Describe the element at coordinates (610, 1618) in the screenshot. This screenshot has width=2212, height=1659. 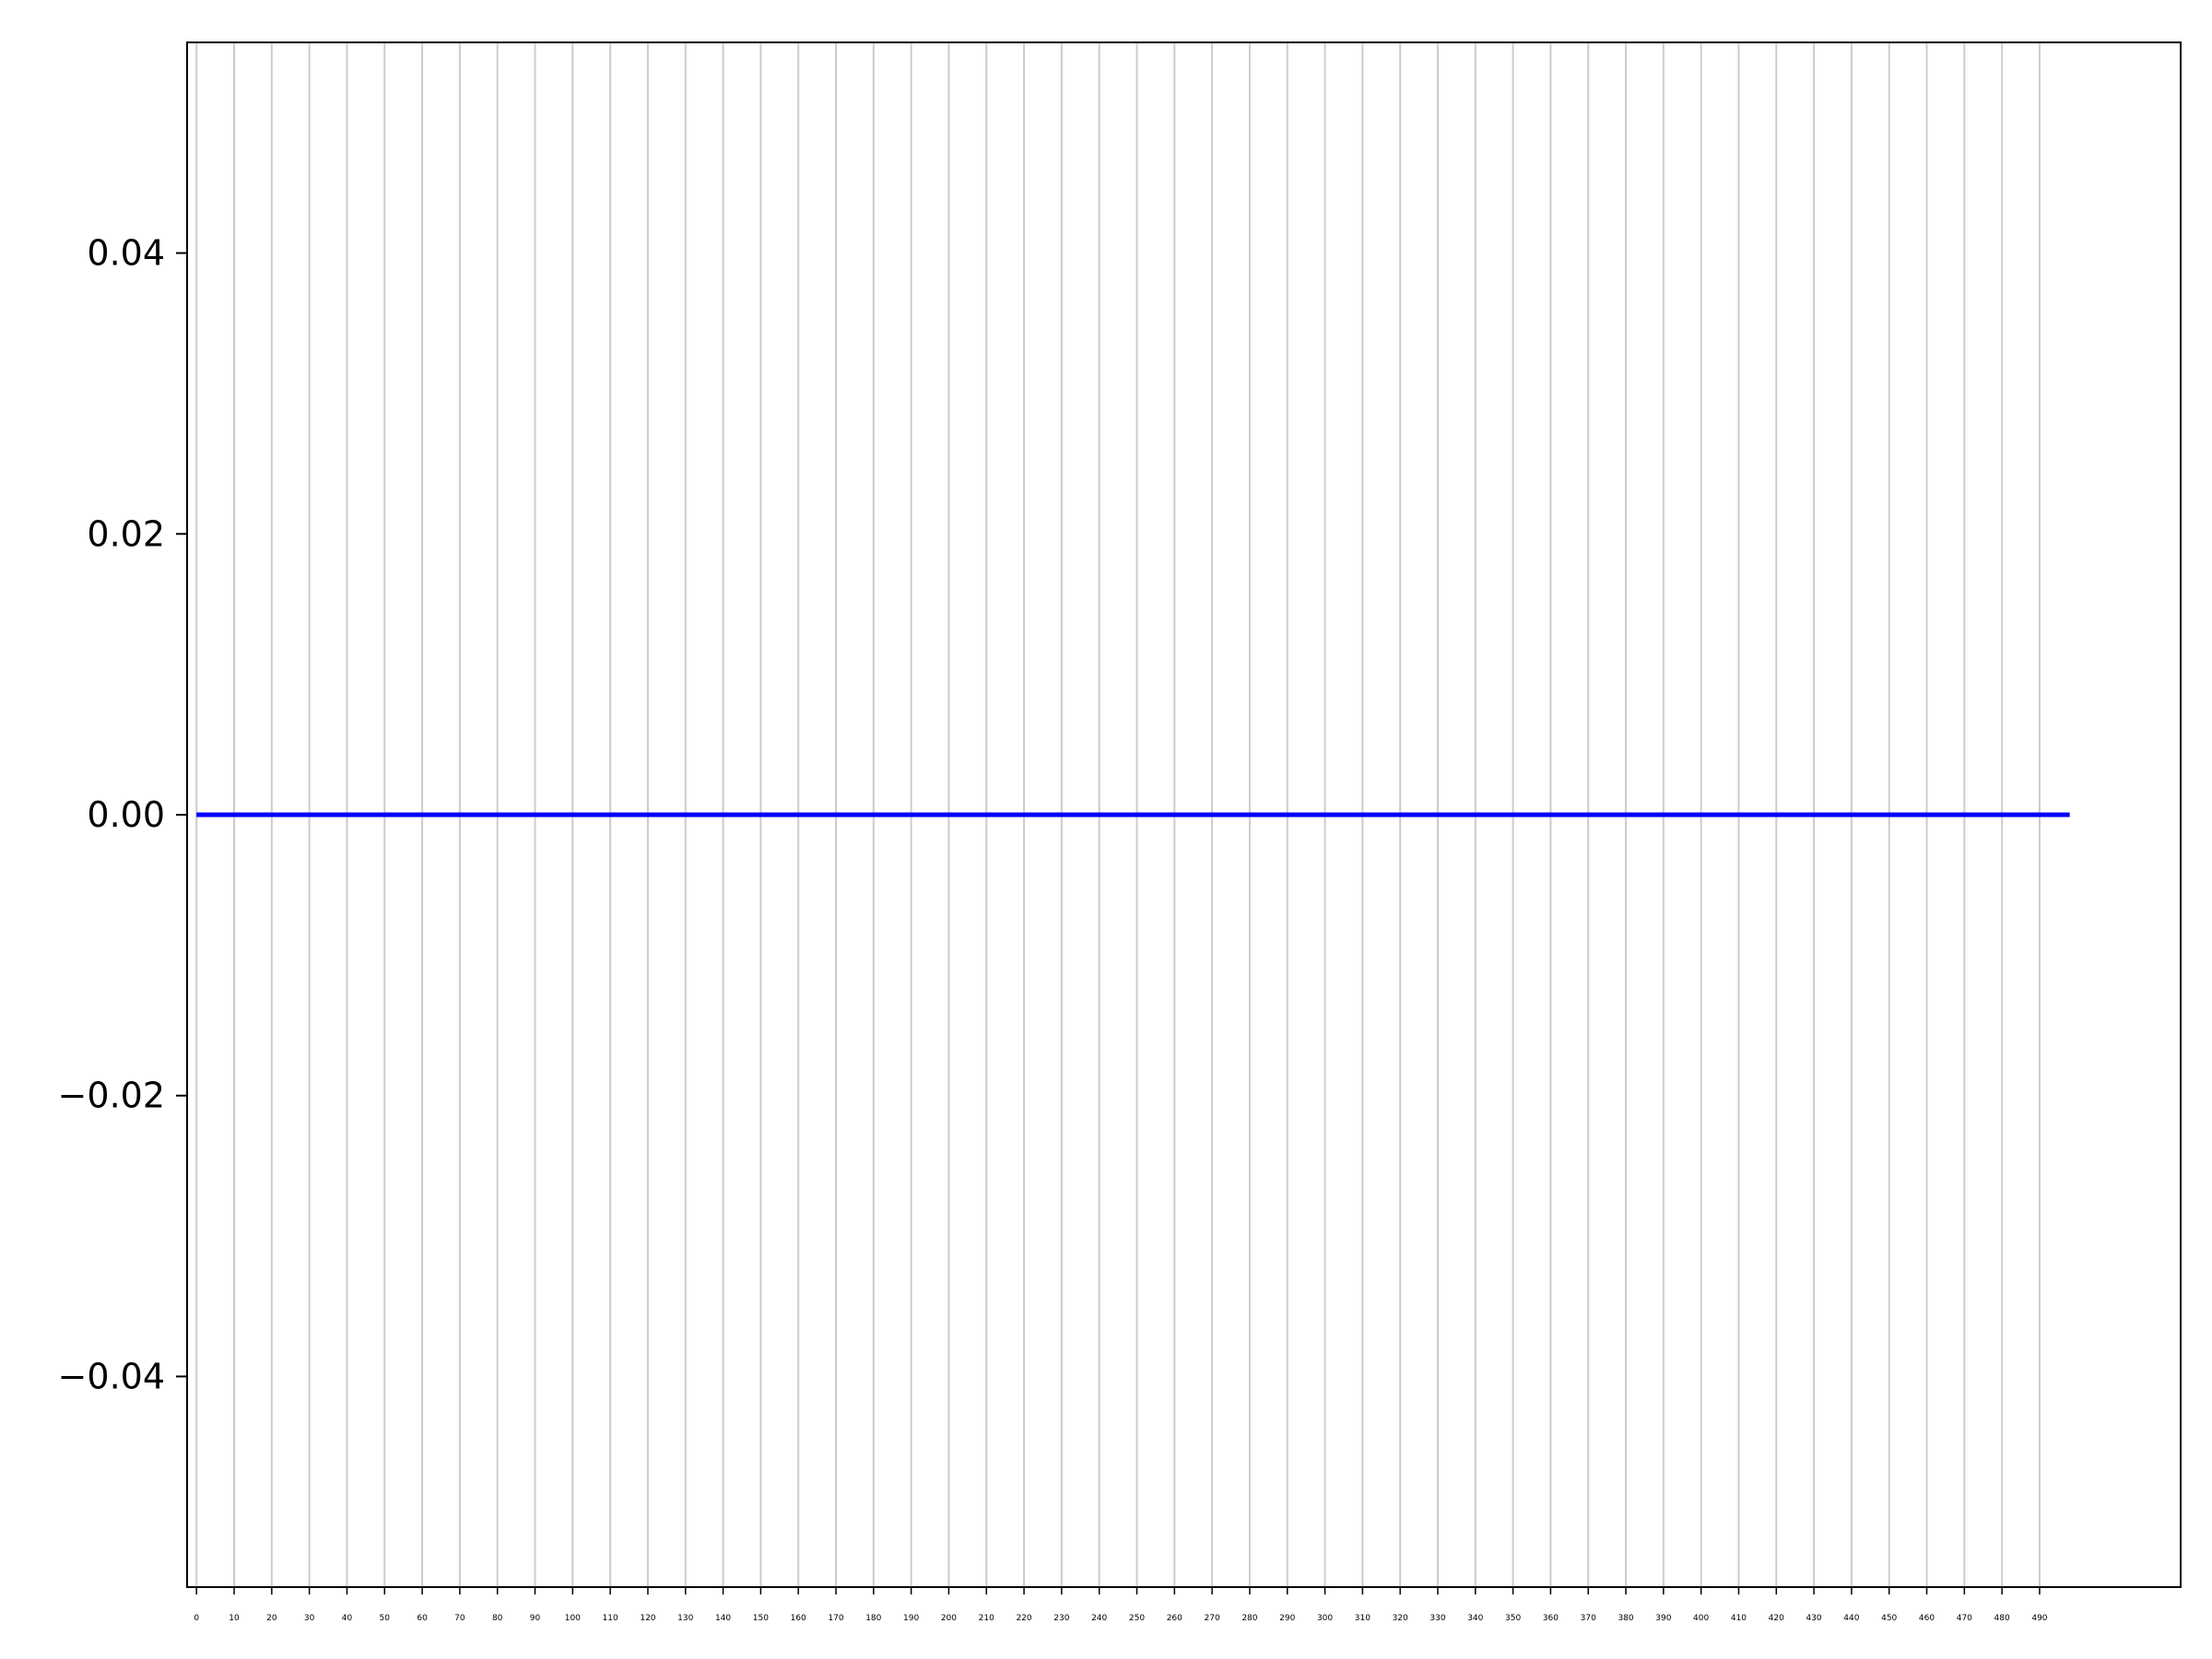
I see `x-tick-label: 110` at that location.